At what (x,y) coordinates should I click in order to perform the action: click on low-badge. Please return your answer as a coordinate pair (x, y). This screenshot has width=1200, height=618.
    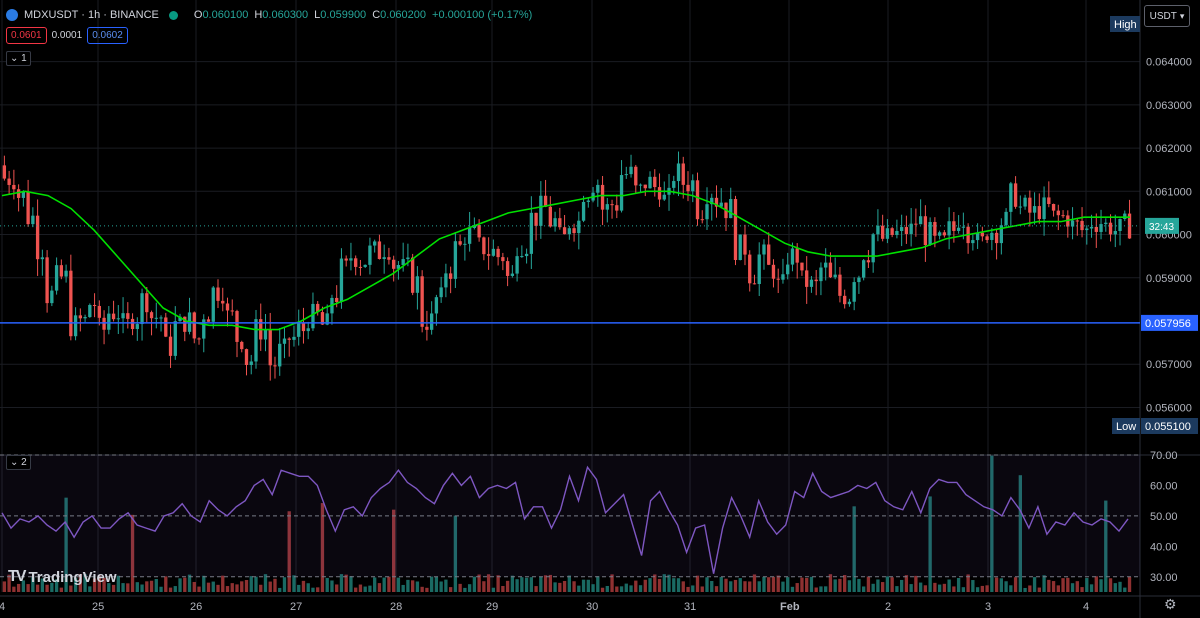
    Looking at the image, I should click on (1126, 426).